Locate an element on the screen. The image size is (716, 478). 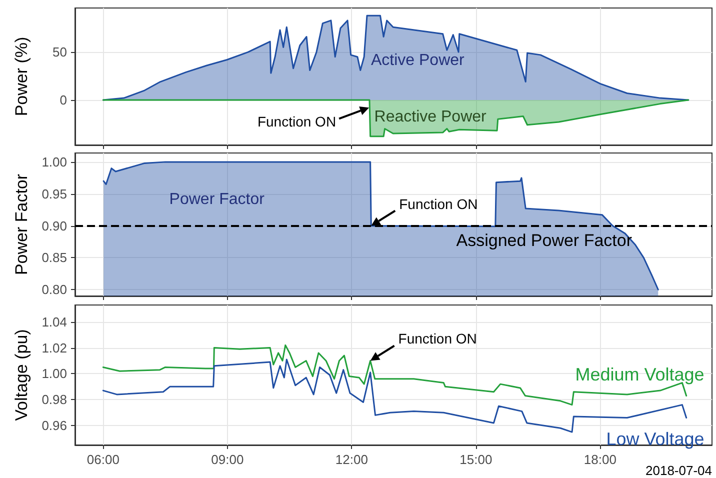
y-tick-label: 0.95 is located at coordinates (54, 194).